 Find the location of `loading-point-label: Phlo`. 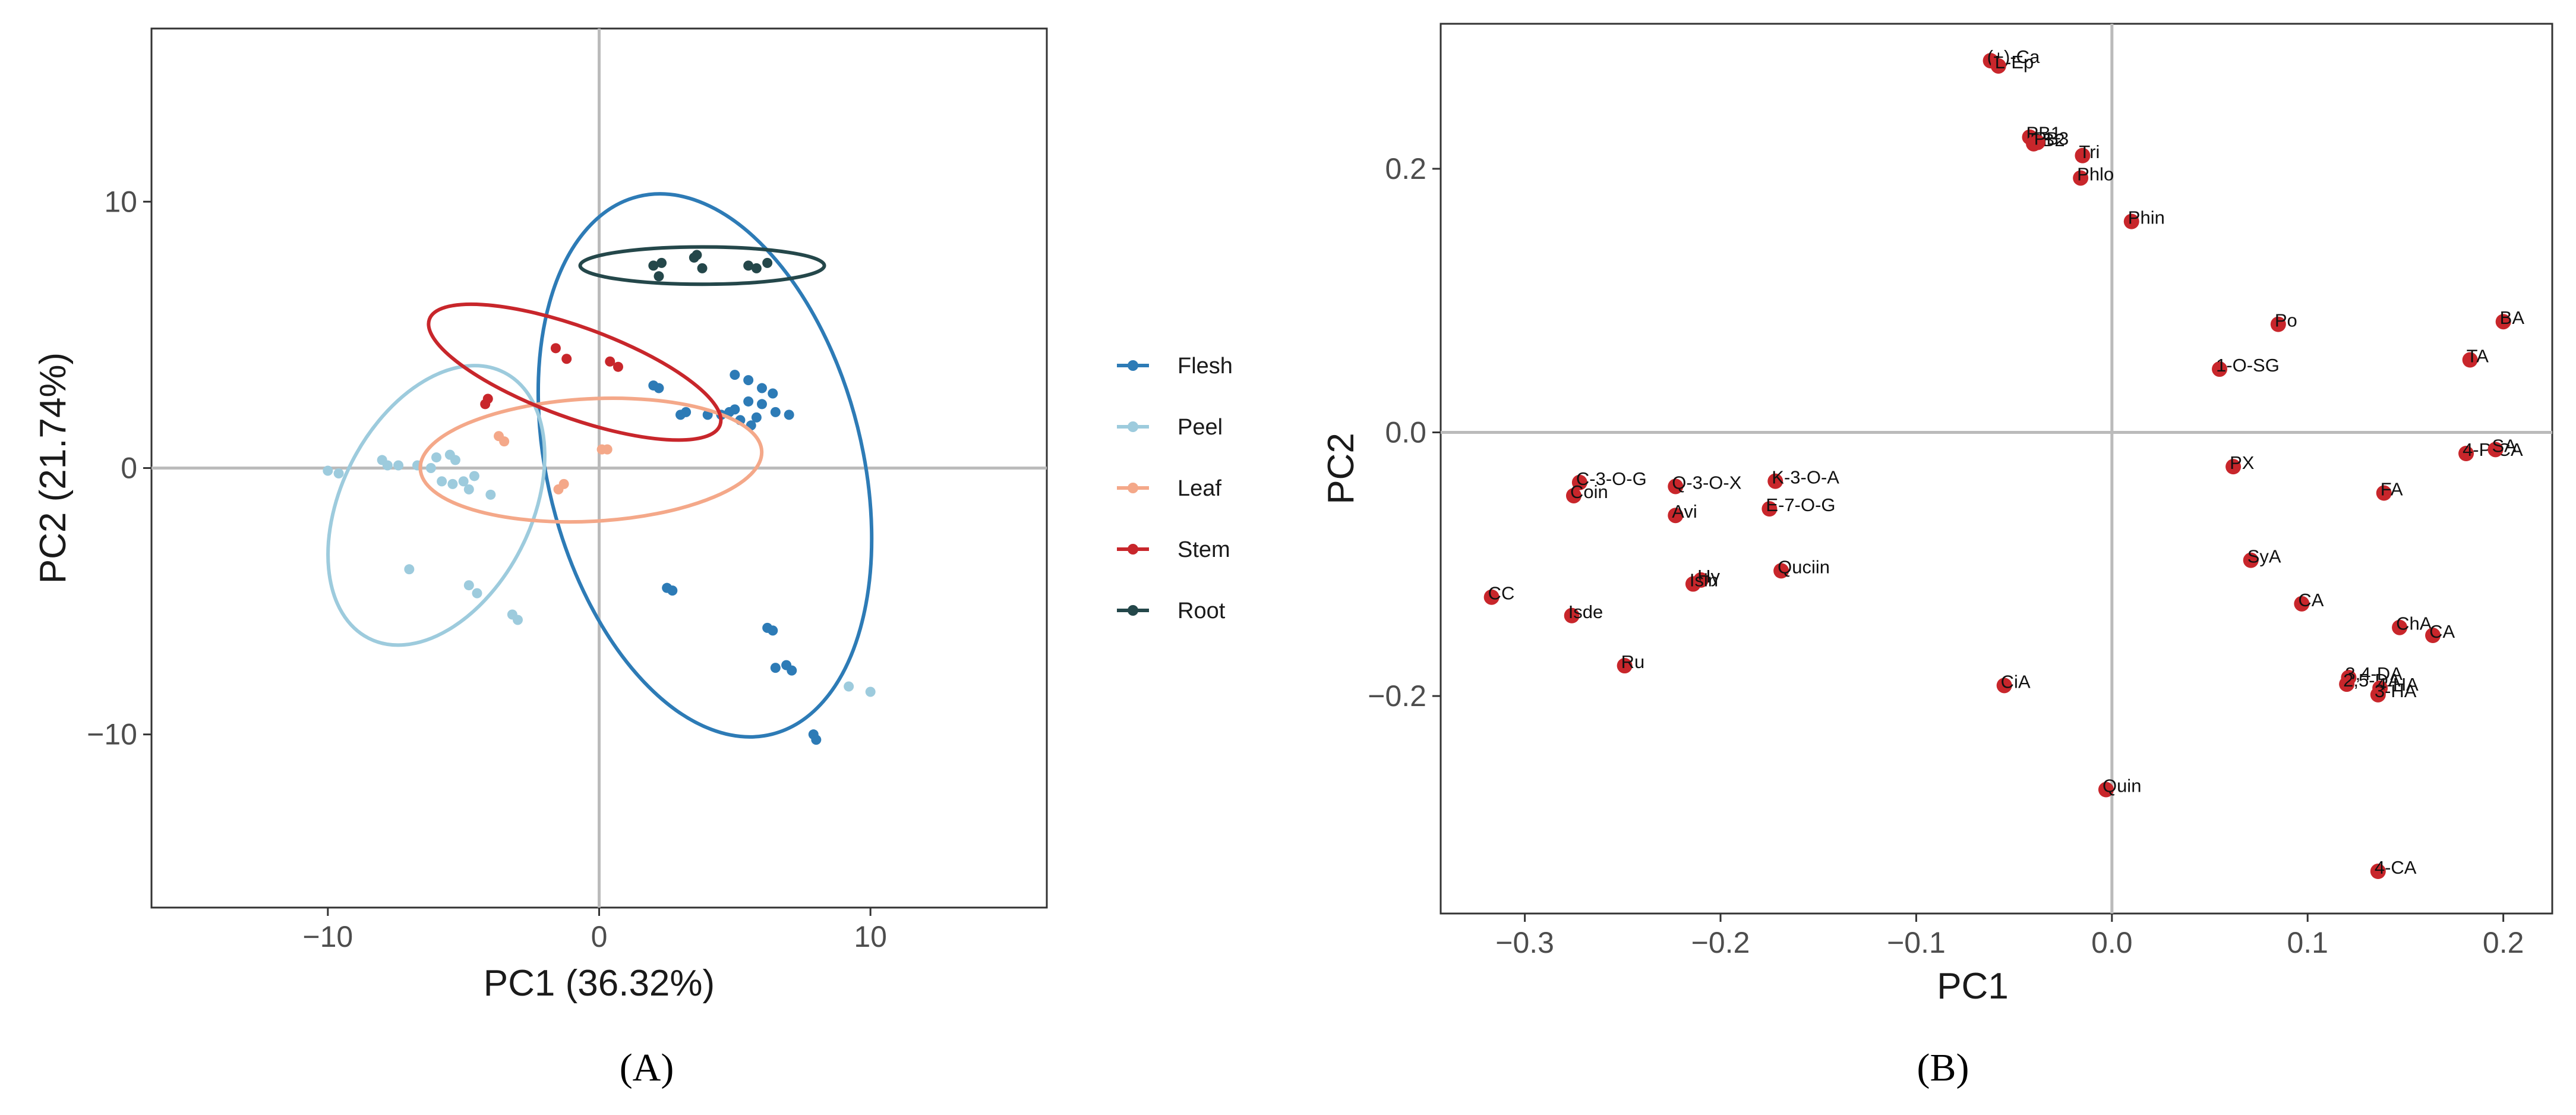

loading-point-label: Phlo is located at coordinates (2095, 173).